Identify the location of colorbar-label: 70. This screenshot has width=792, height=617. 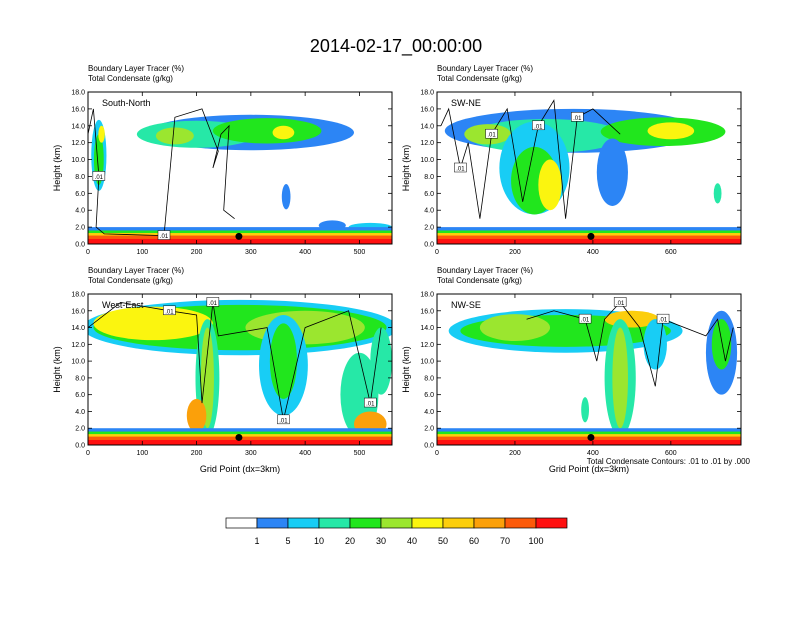
(505, 541).